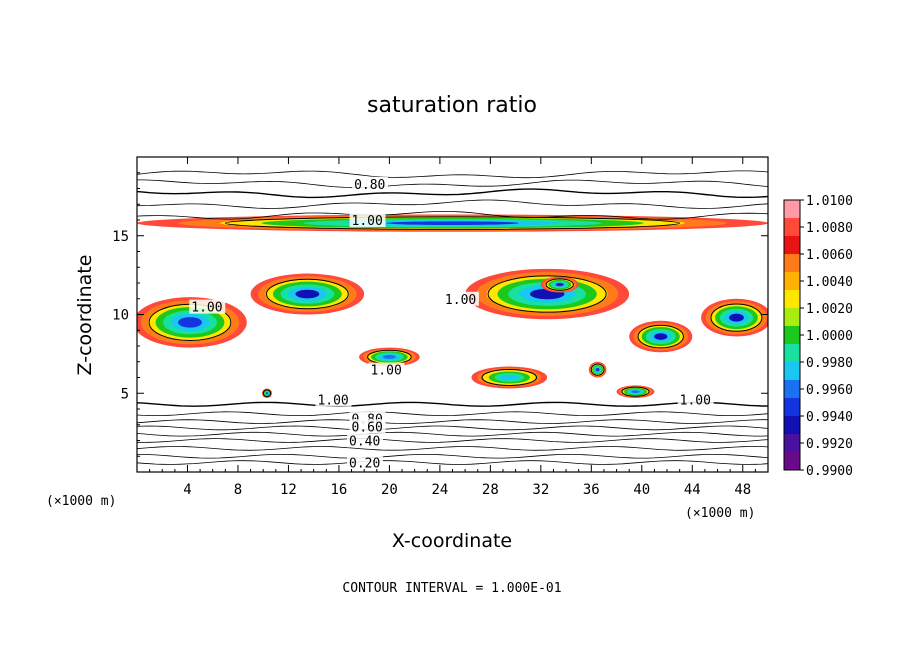 The width and height of the screenshot is (904, 654). Describe the element at coordinates (829, 390) in the screenshot. I see `colorbar-label-7: 0.9960` at that location.